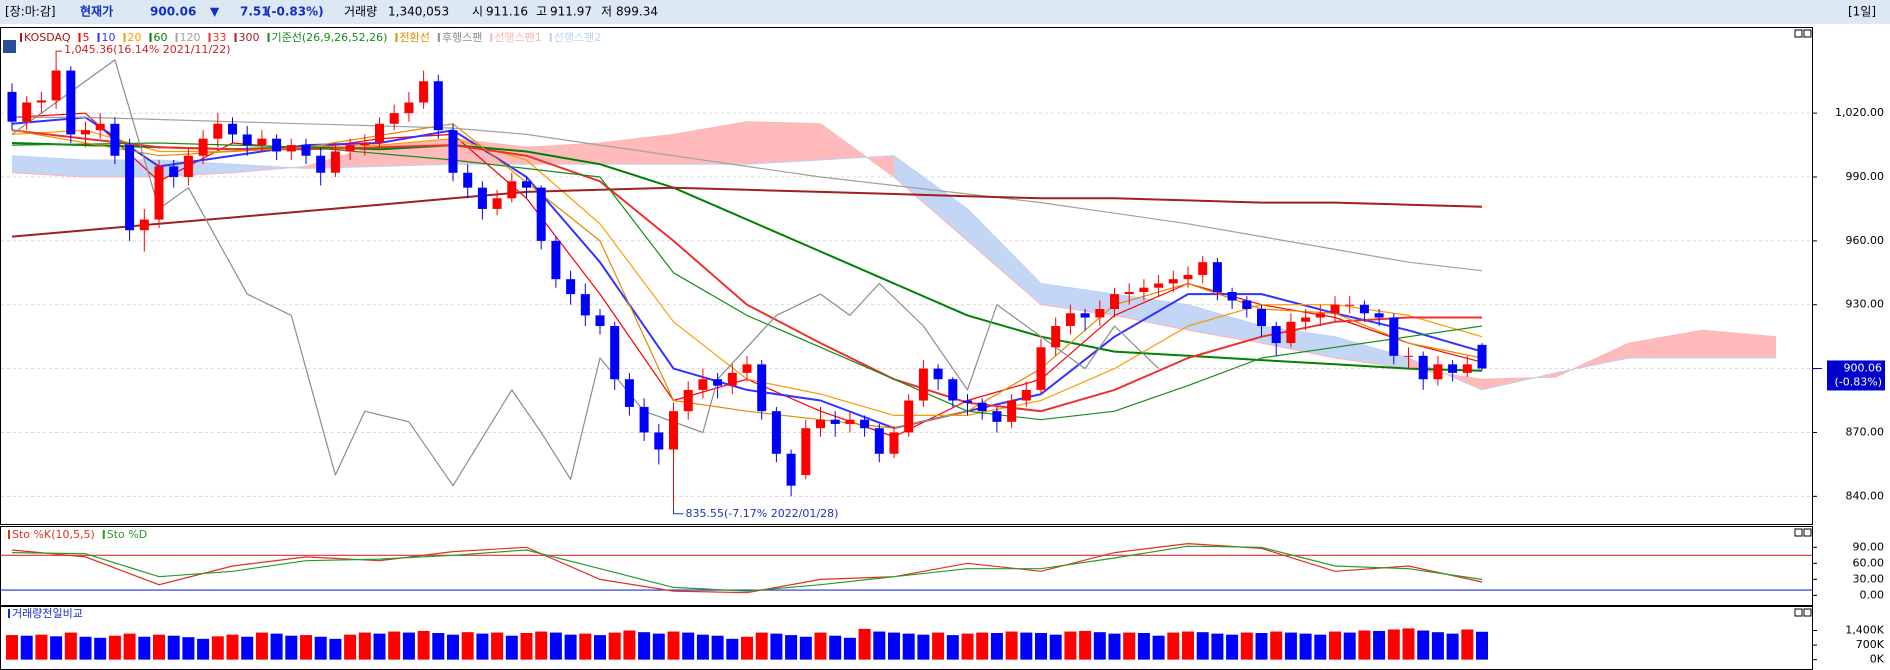  I want to click on price-tag-change: (-0.83%), so click(1859, 381).